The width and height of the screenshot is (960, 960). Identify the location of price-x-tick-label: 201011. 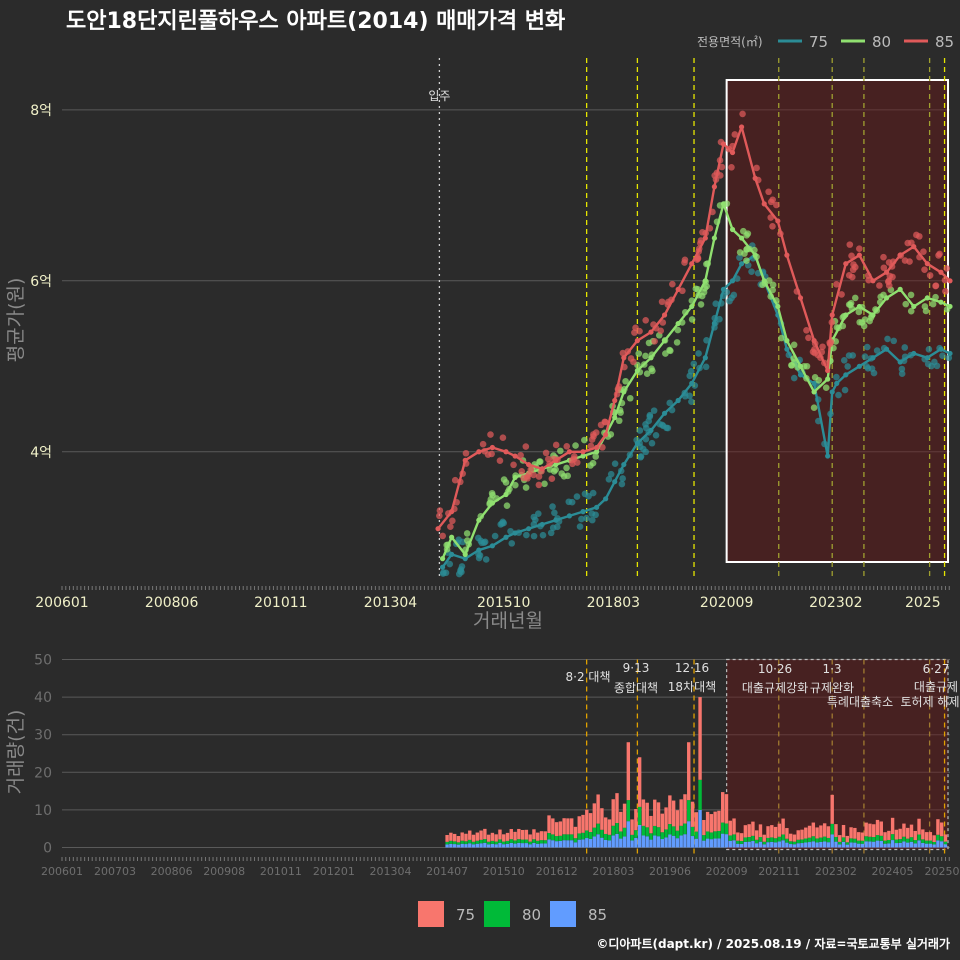
(280, 603).